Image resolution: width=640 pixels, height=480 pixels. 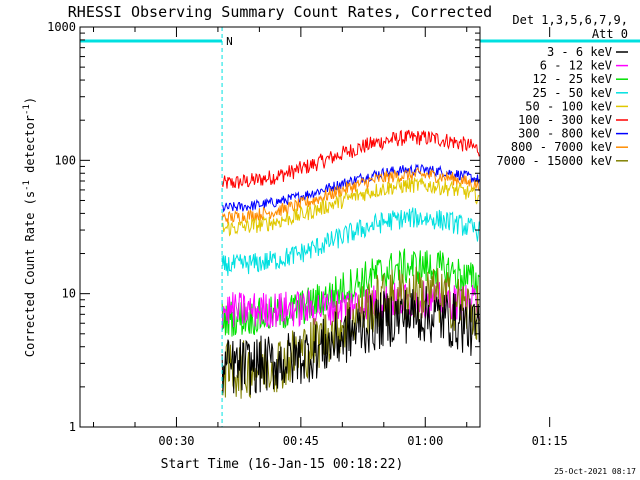 I want to click on x-tick-label: 01:00, so click(x=425, y=441).